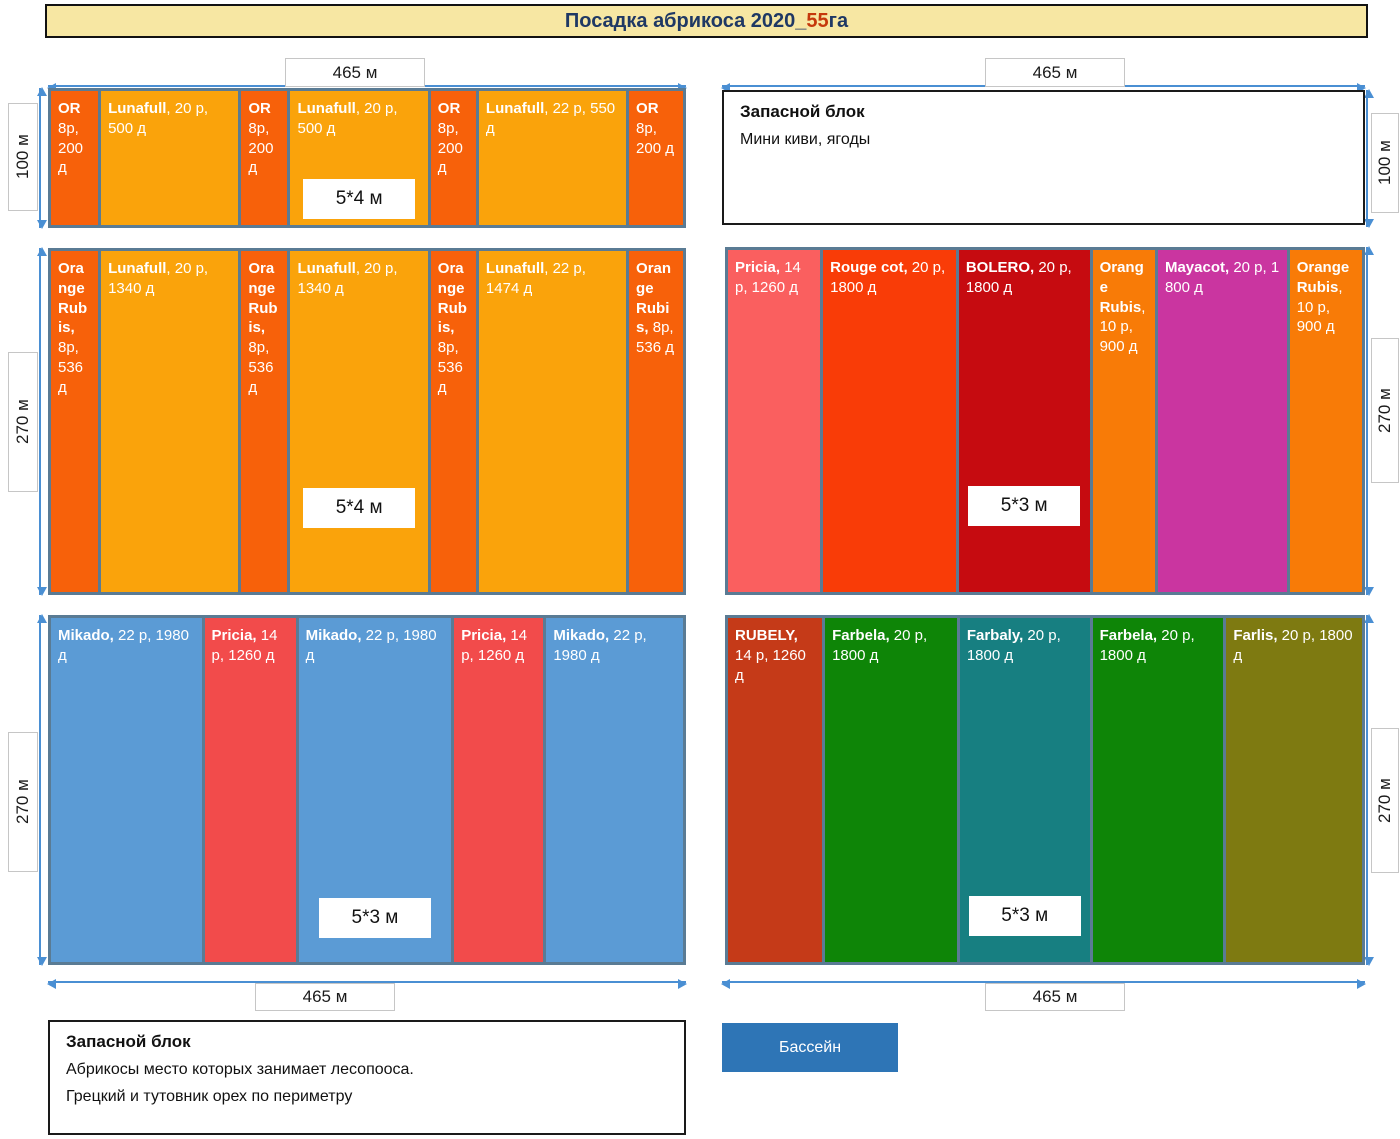 The height and width of the screenshot is (1139, 1400). Describe the element at coordinates (375, 790) in the screenshot. I see `block-mikado: Mikado, 22 р, 1980 д 5*3 м` at that location.